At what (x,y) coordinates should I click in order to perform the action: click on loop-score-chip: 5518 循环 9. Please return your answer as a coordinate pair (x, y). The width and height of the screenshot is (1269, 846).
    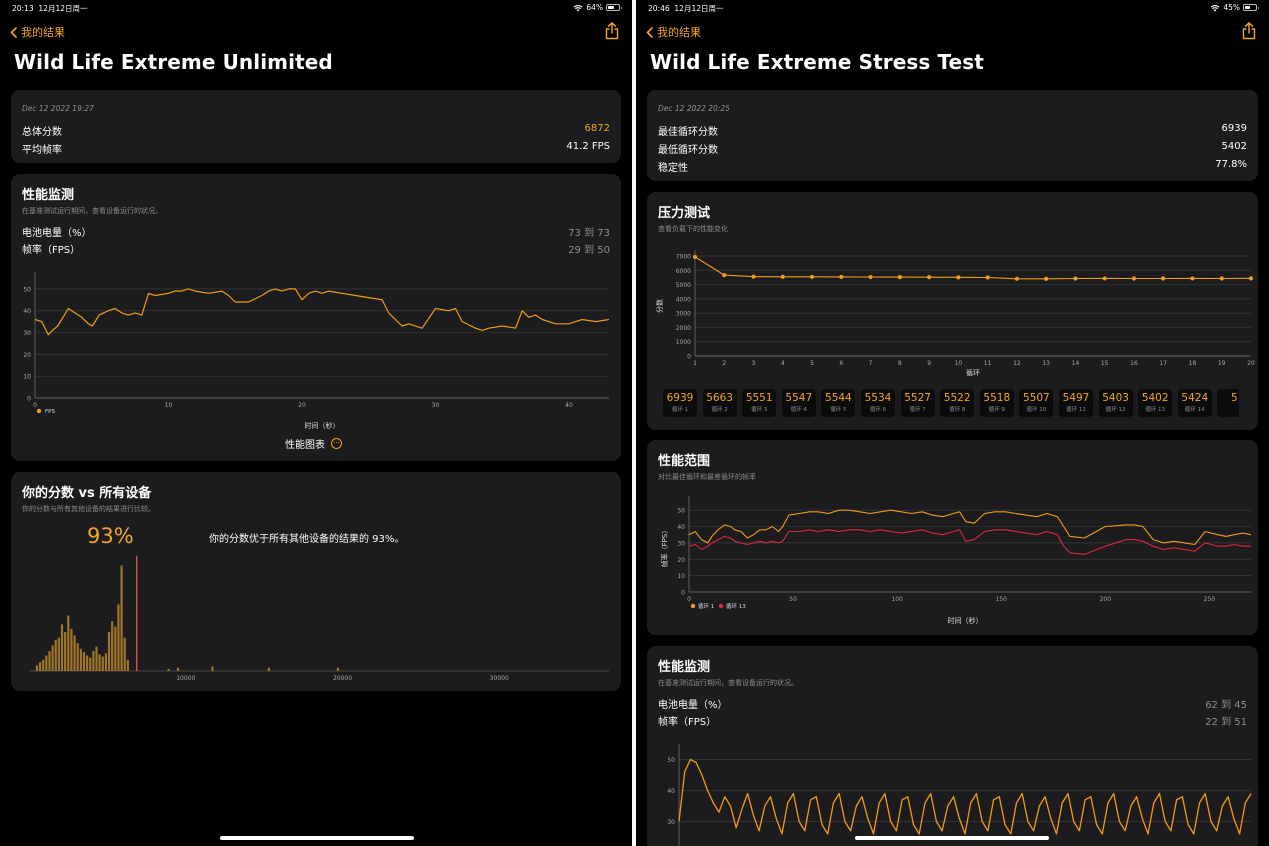
    Looking at the image, I should click on (996, 403).